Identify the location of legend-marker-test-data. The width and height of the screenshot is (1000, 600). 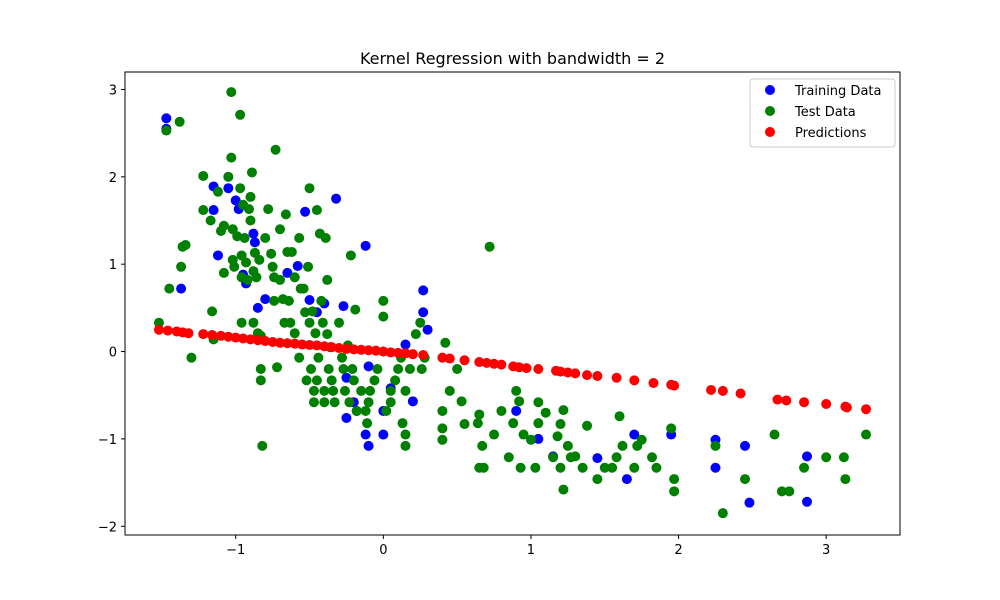
(770, 111).